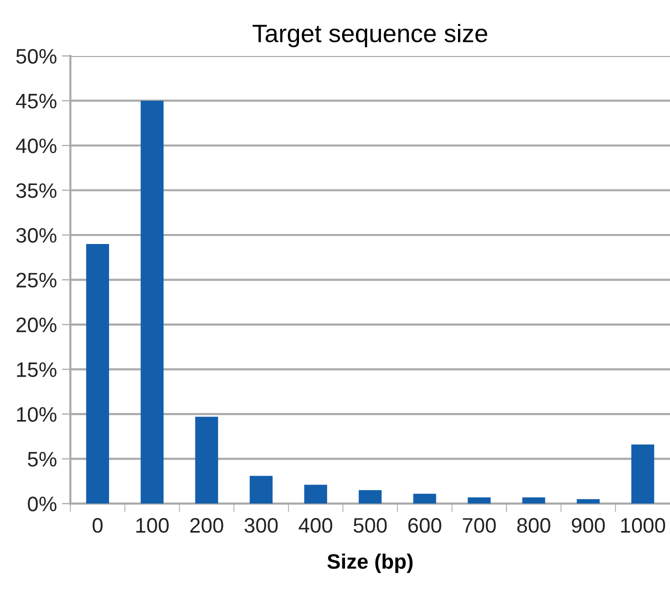 This screenshot has width=670, height=589. I want to click on y-tick-label: 0%, so click(42, 504).